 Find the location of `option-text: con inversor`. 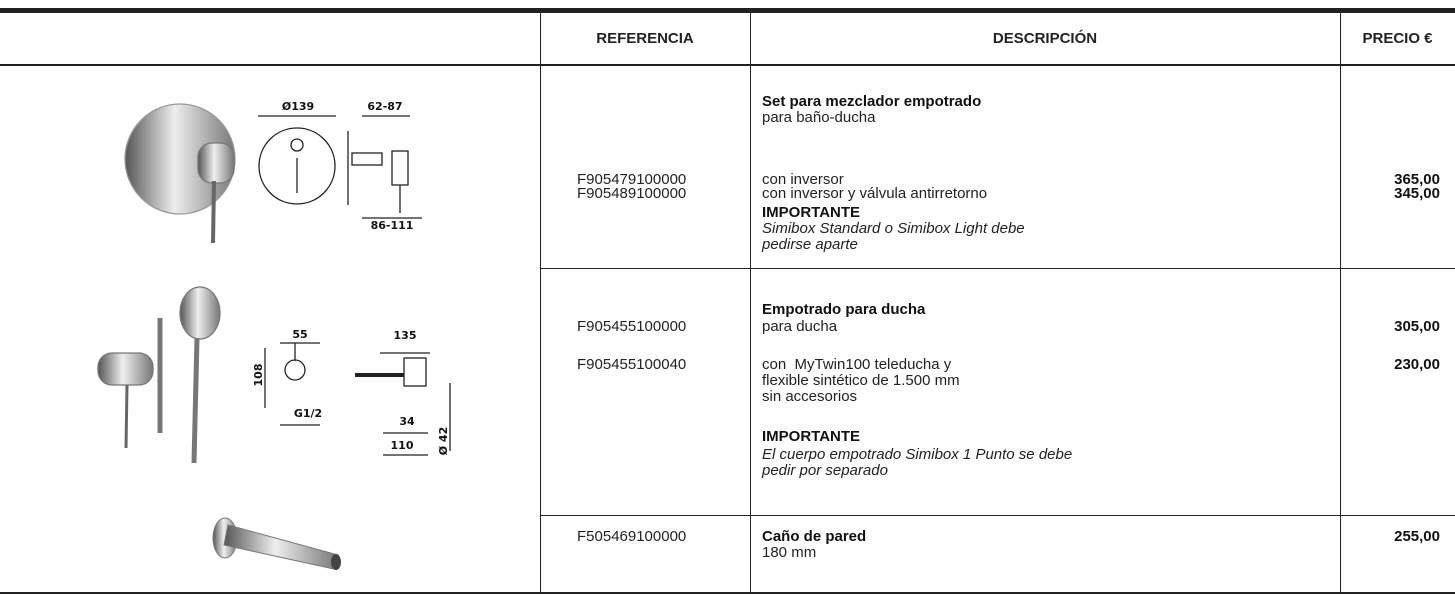

option-text: con inversor is located at coordinates (803, 179).